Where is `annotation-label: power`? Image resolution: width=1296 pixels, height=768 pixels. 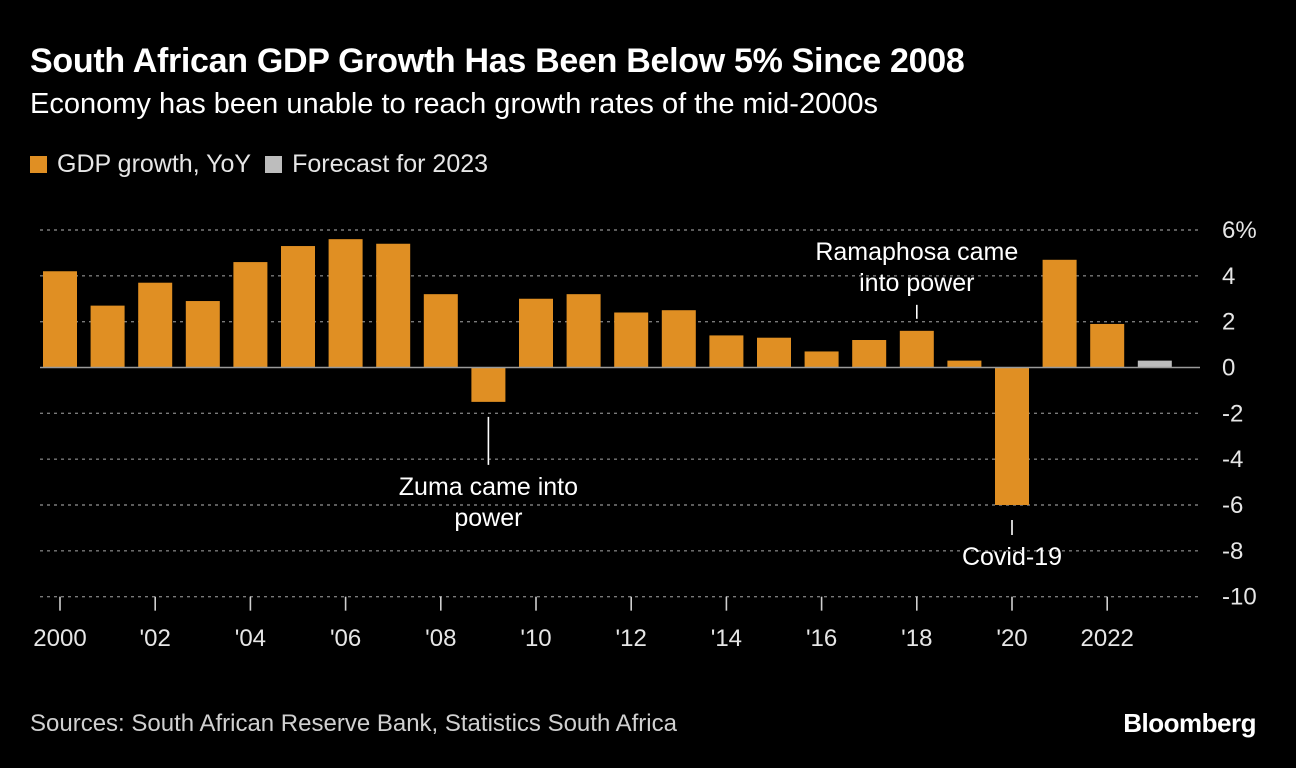
annotation-label: power is located at coordinates (488, 518).